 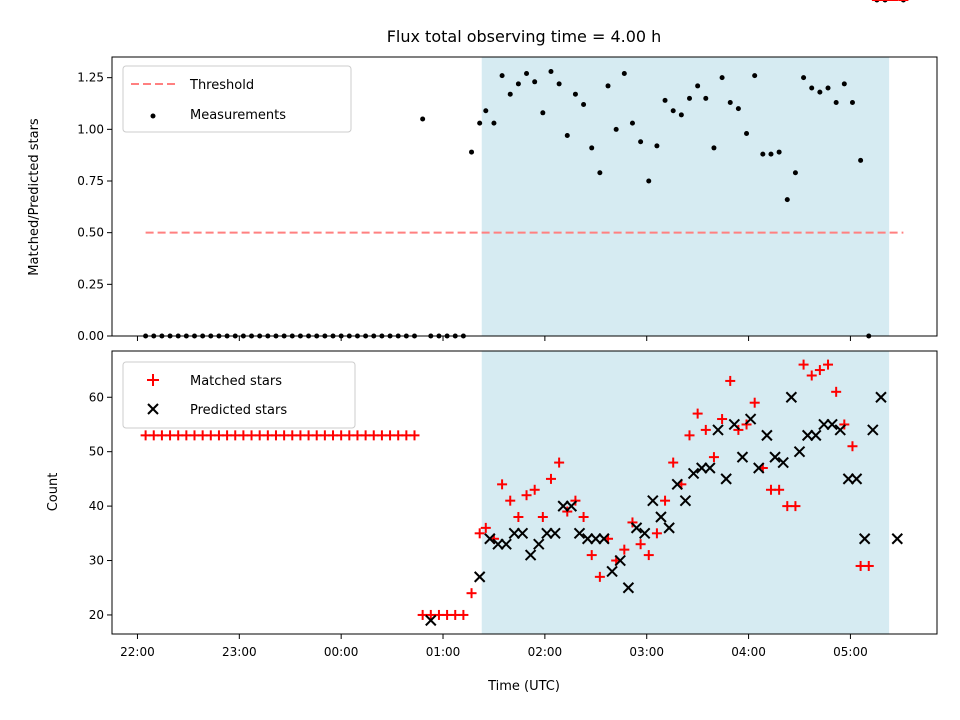 I want to click on x-tick-label: 05:00, so click(x=850, y=652).